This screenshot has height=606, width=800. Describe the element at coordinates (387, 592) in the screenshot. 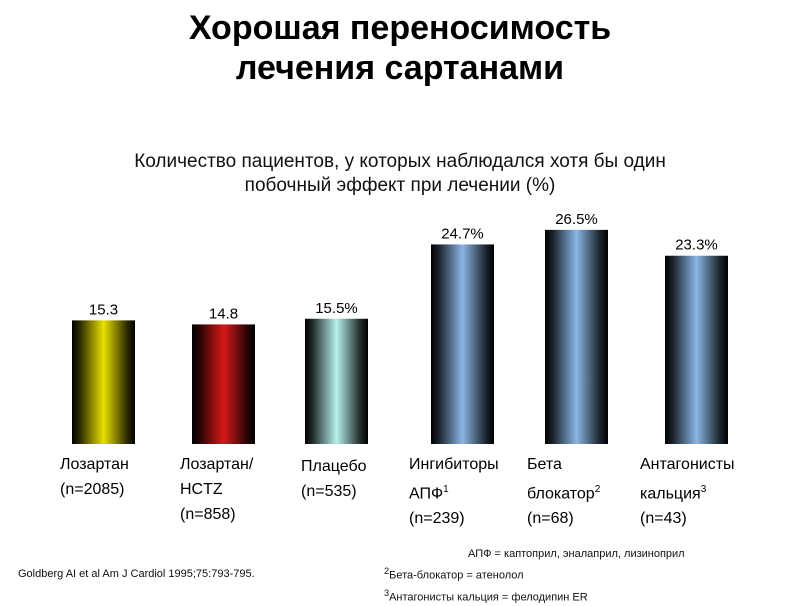

I see `footnote-calcium-sup: 3` at that location.